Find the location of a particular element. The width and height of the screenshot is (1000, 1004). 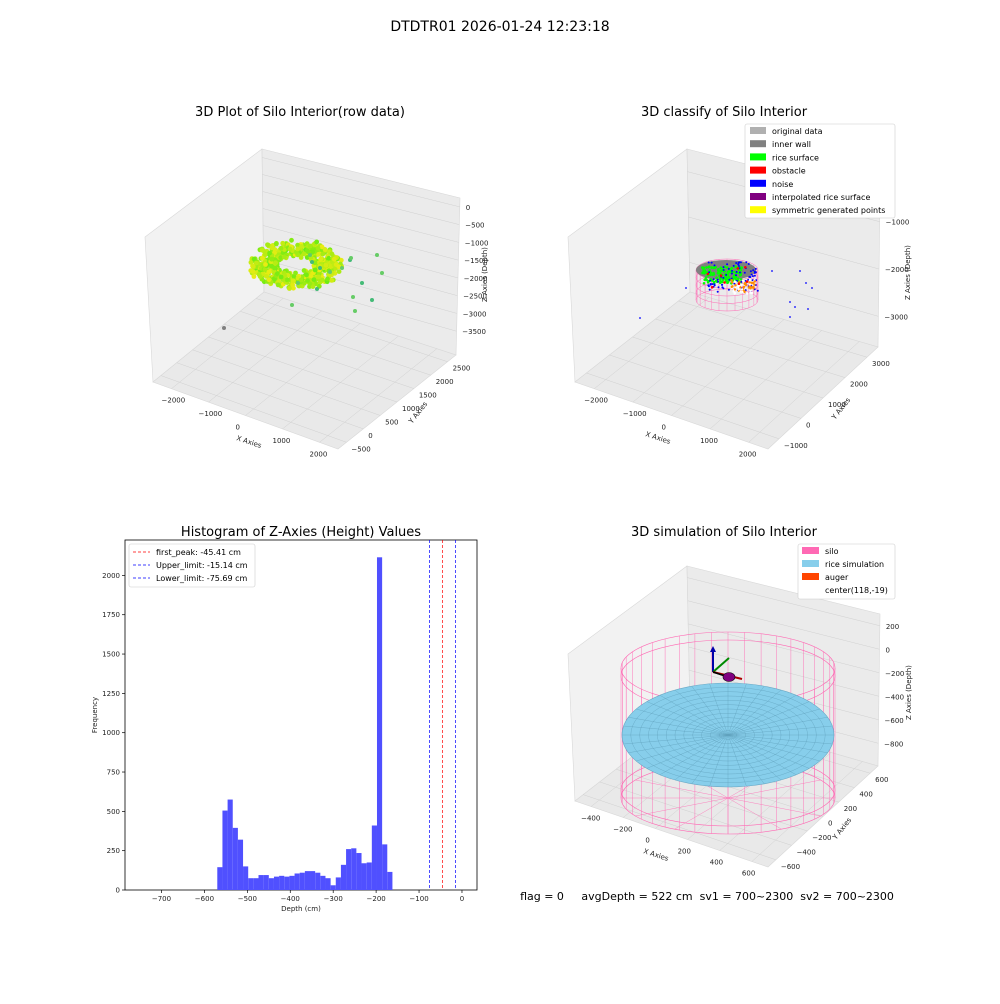

x-tick-label: 600 is located at coordinates (748, 874).